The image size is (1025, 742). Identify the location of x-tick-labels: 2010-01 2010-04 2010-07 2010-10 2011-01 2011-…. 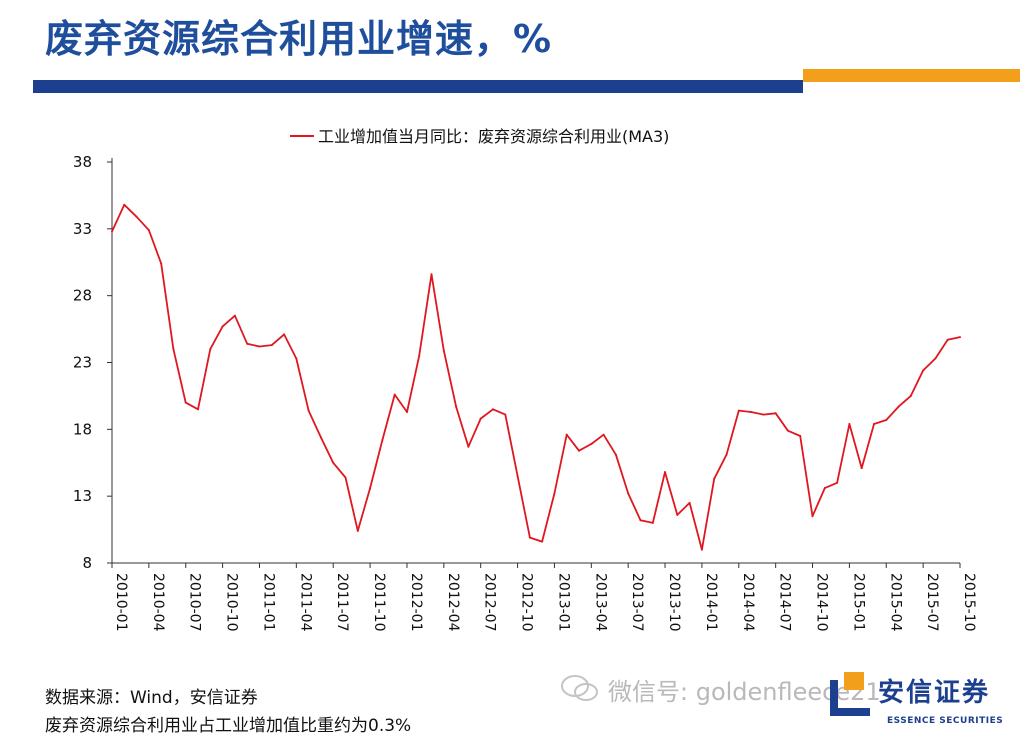
(544, 597).